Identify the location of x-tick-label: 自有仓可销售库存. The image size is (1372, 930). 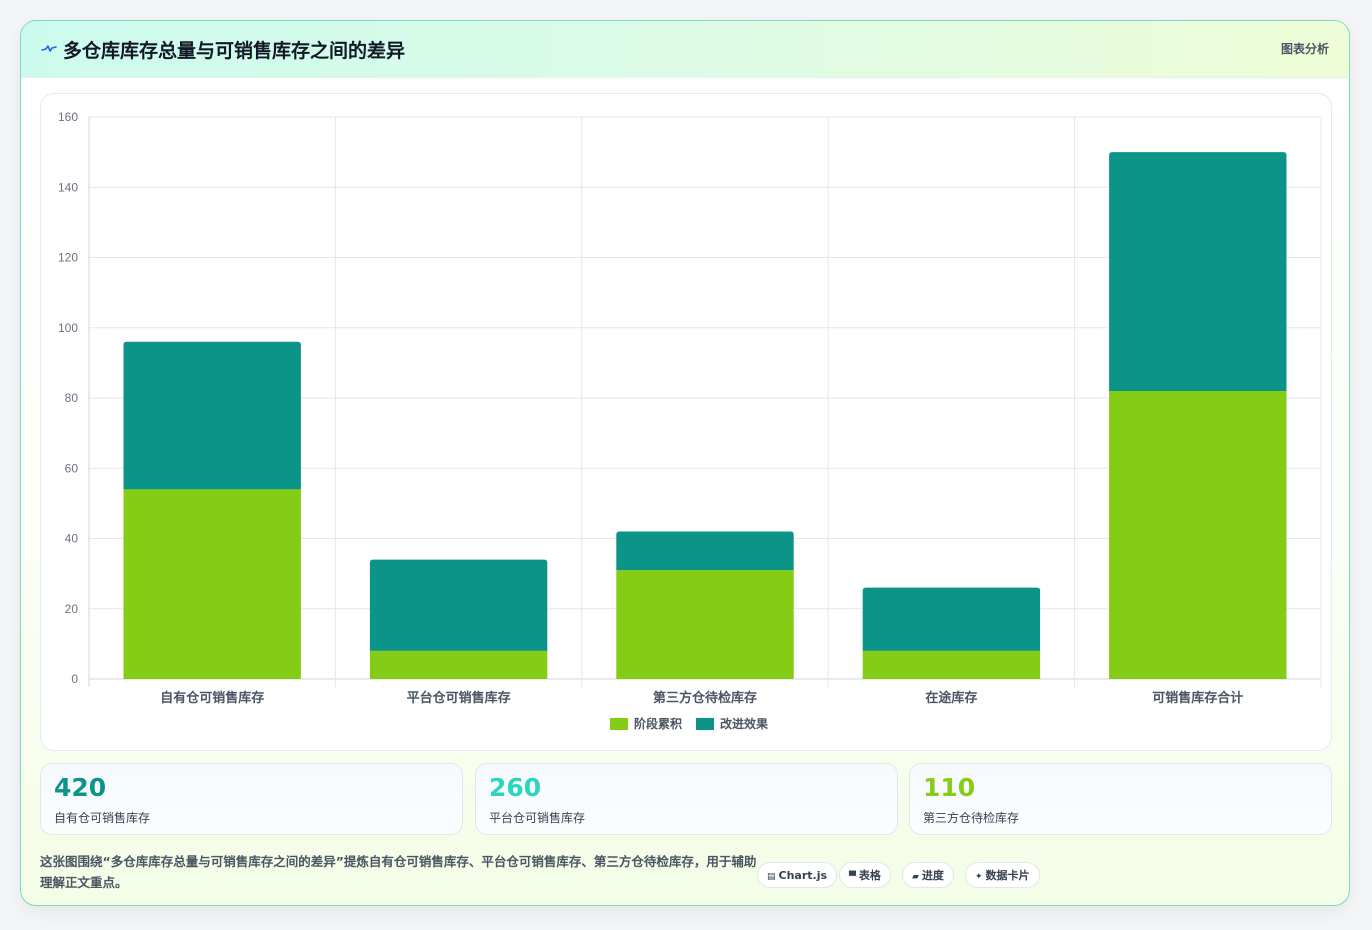
(212, 698).